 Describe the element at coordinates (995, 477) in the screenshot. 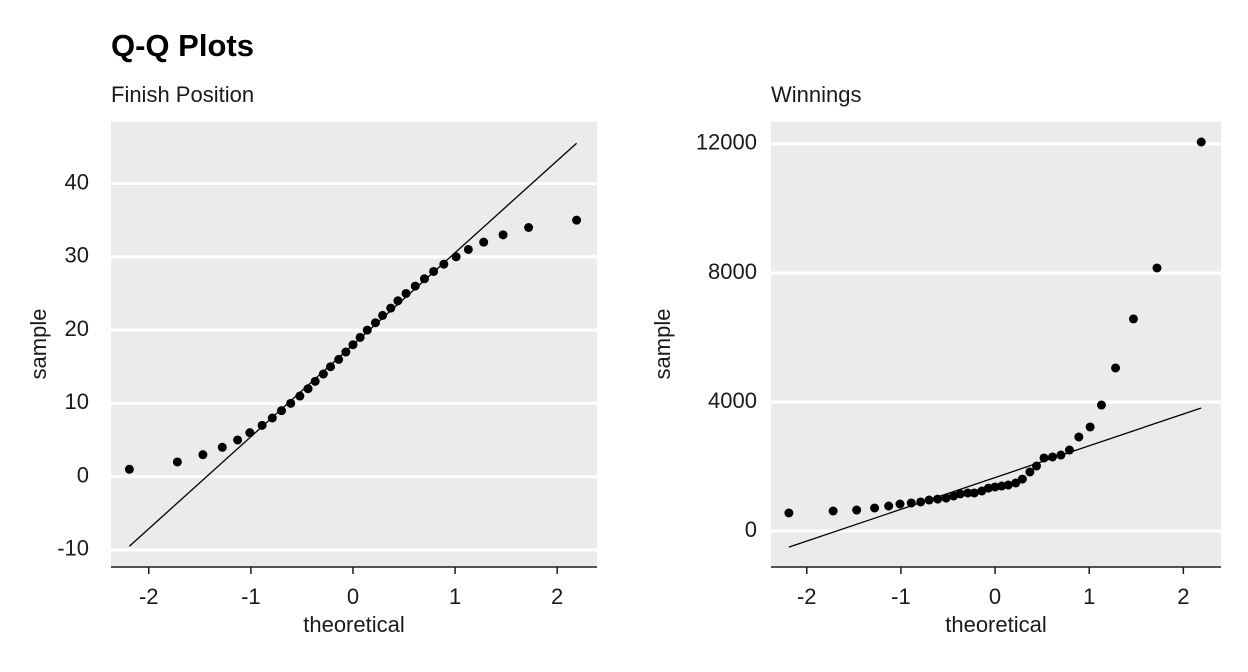

I see `reference-line` at that location.